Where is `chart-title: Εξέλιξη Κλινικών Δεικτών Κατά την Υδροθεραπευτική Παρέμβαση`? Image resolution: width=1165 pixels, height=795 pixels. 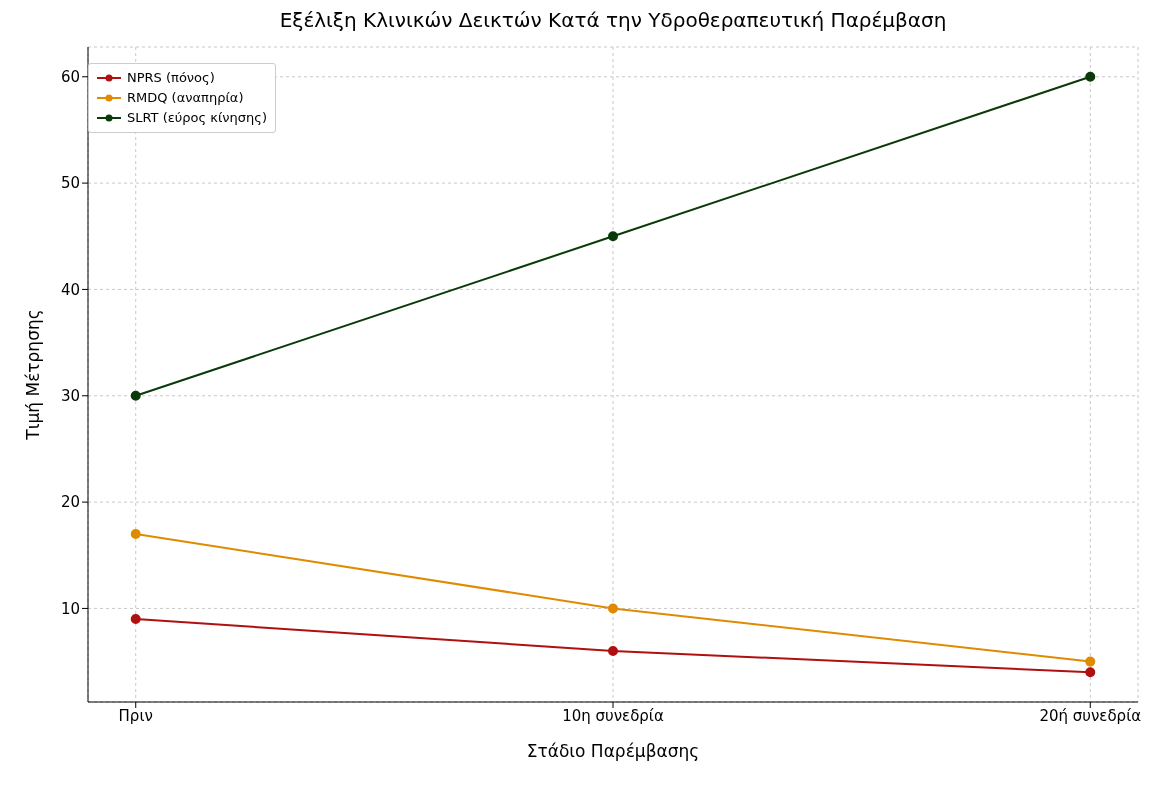 chart-title: Εξέλιξη Κλινικών Δεικτών Κατά την Υδροθεραπευτική Παρέμβαση is located at coordinates (613, 20).